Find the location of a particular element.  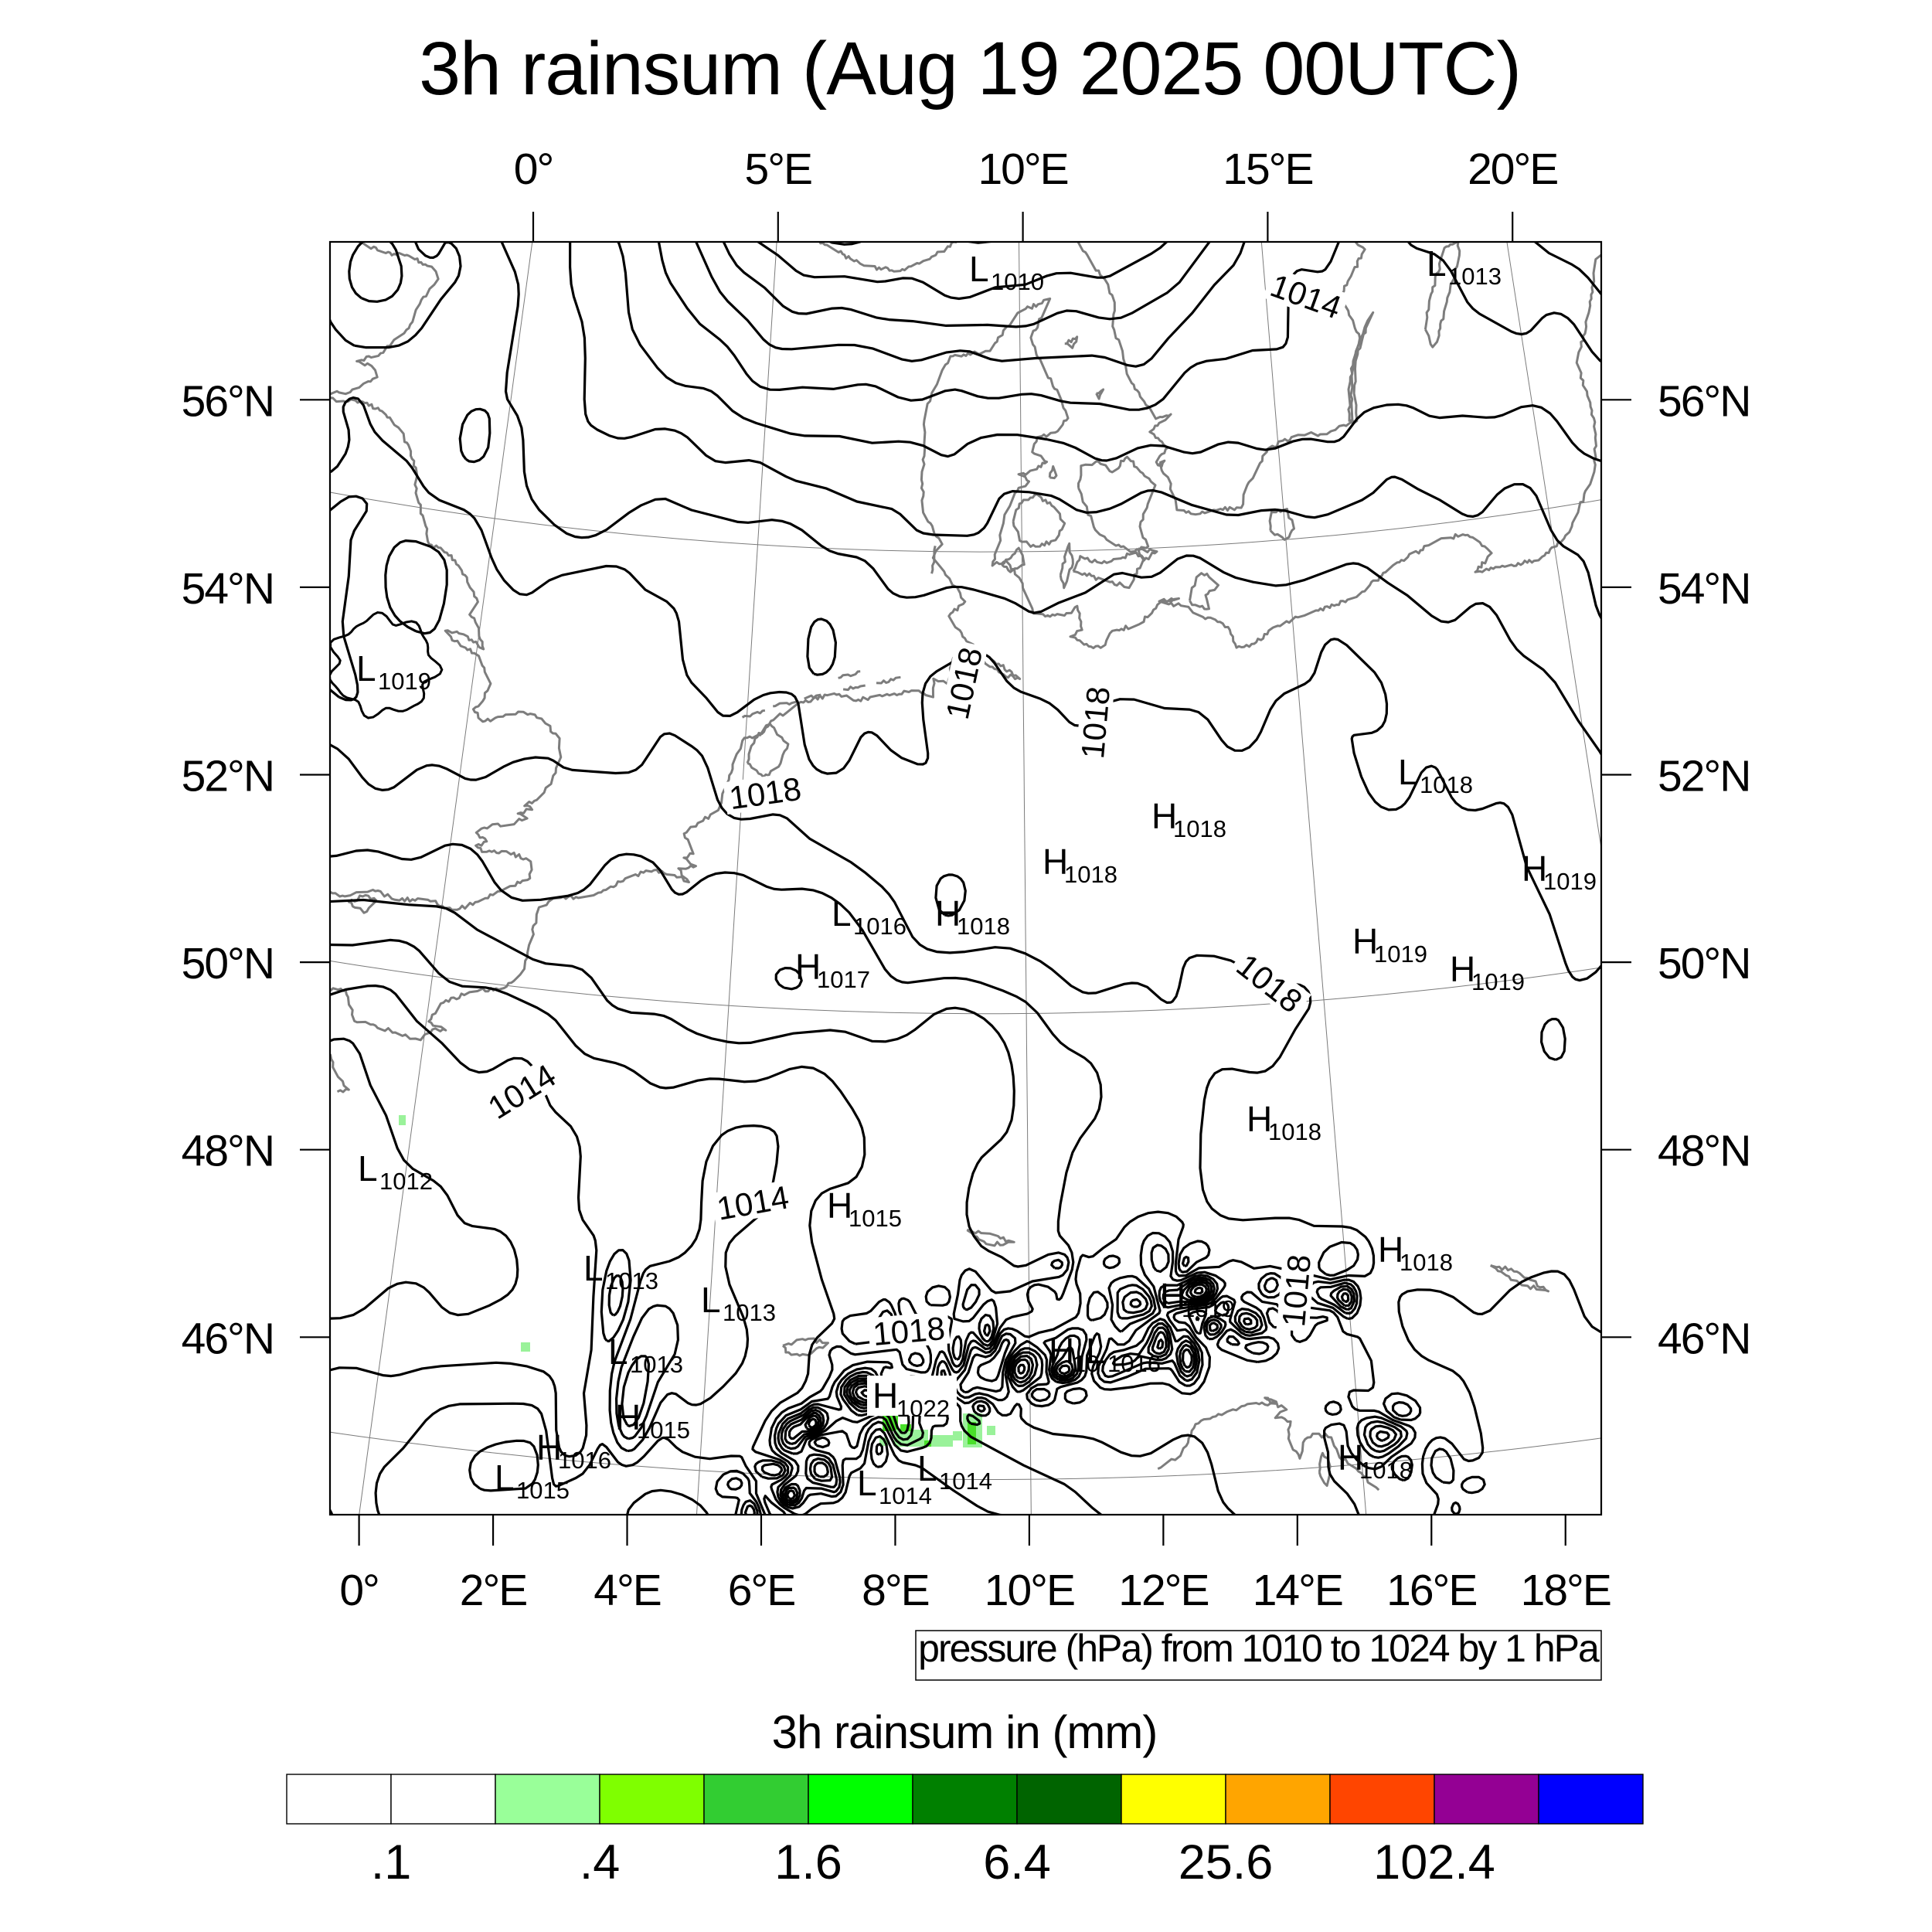

svg-text: 6°E is located at coordinates (762, 1590).